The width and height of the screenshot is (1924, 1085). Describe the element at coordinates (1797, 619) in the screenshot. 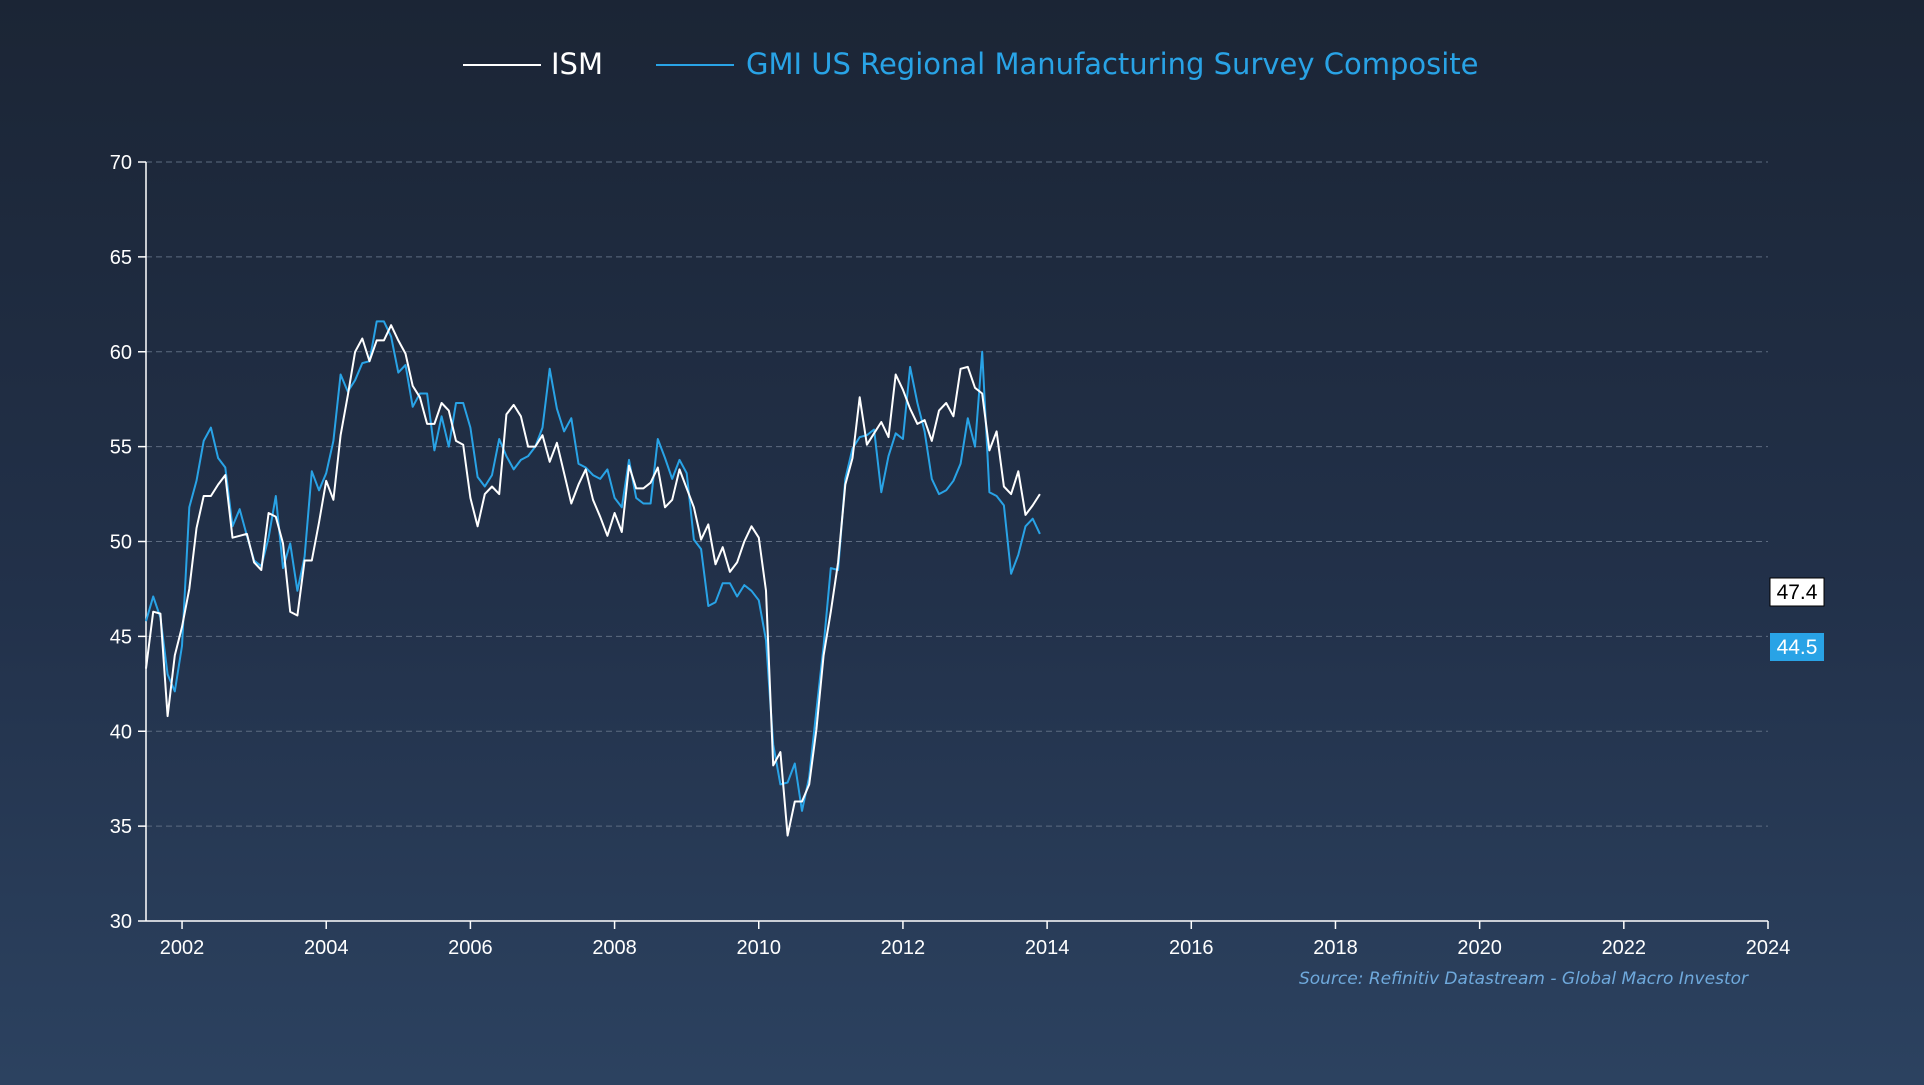

I see `end-labels: 47.4 44.5` at that location.